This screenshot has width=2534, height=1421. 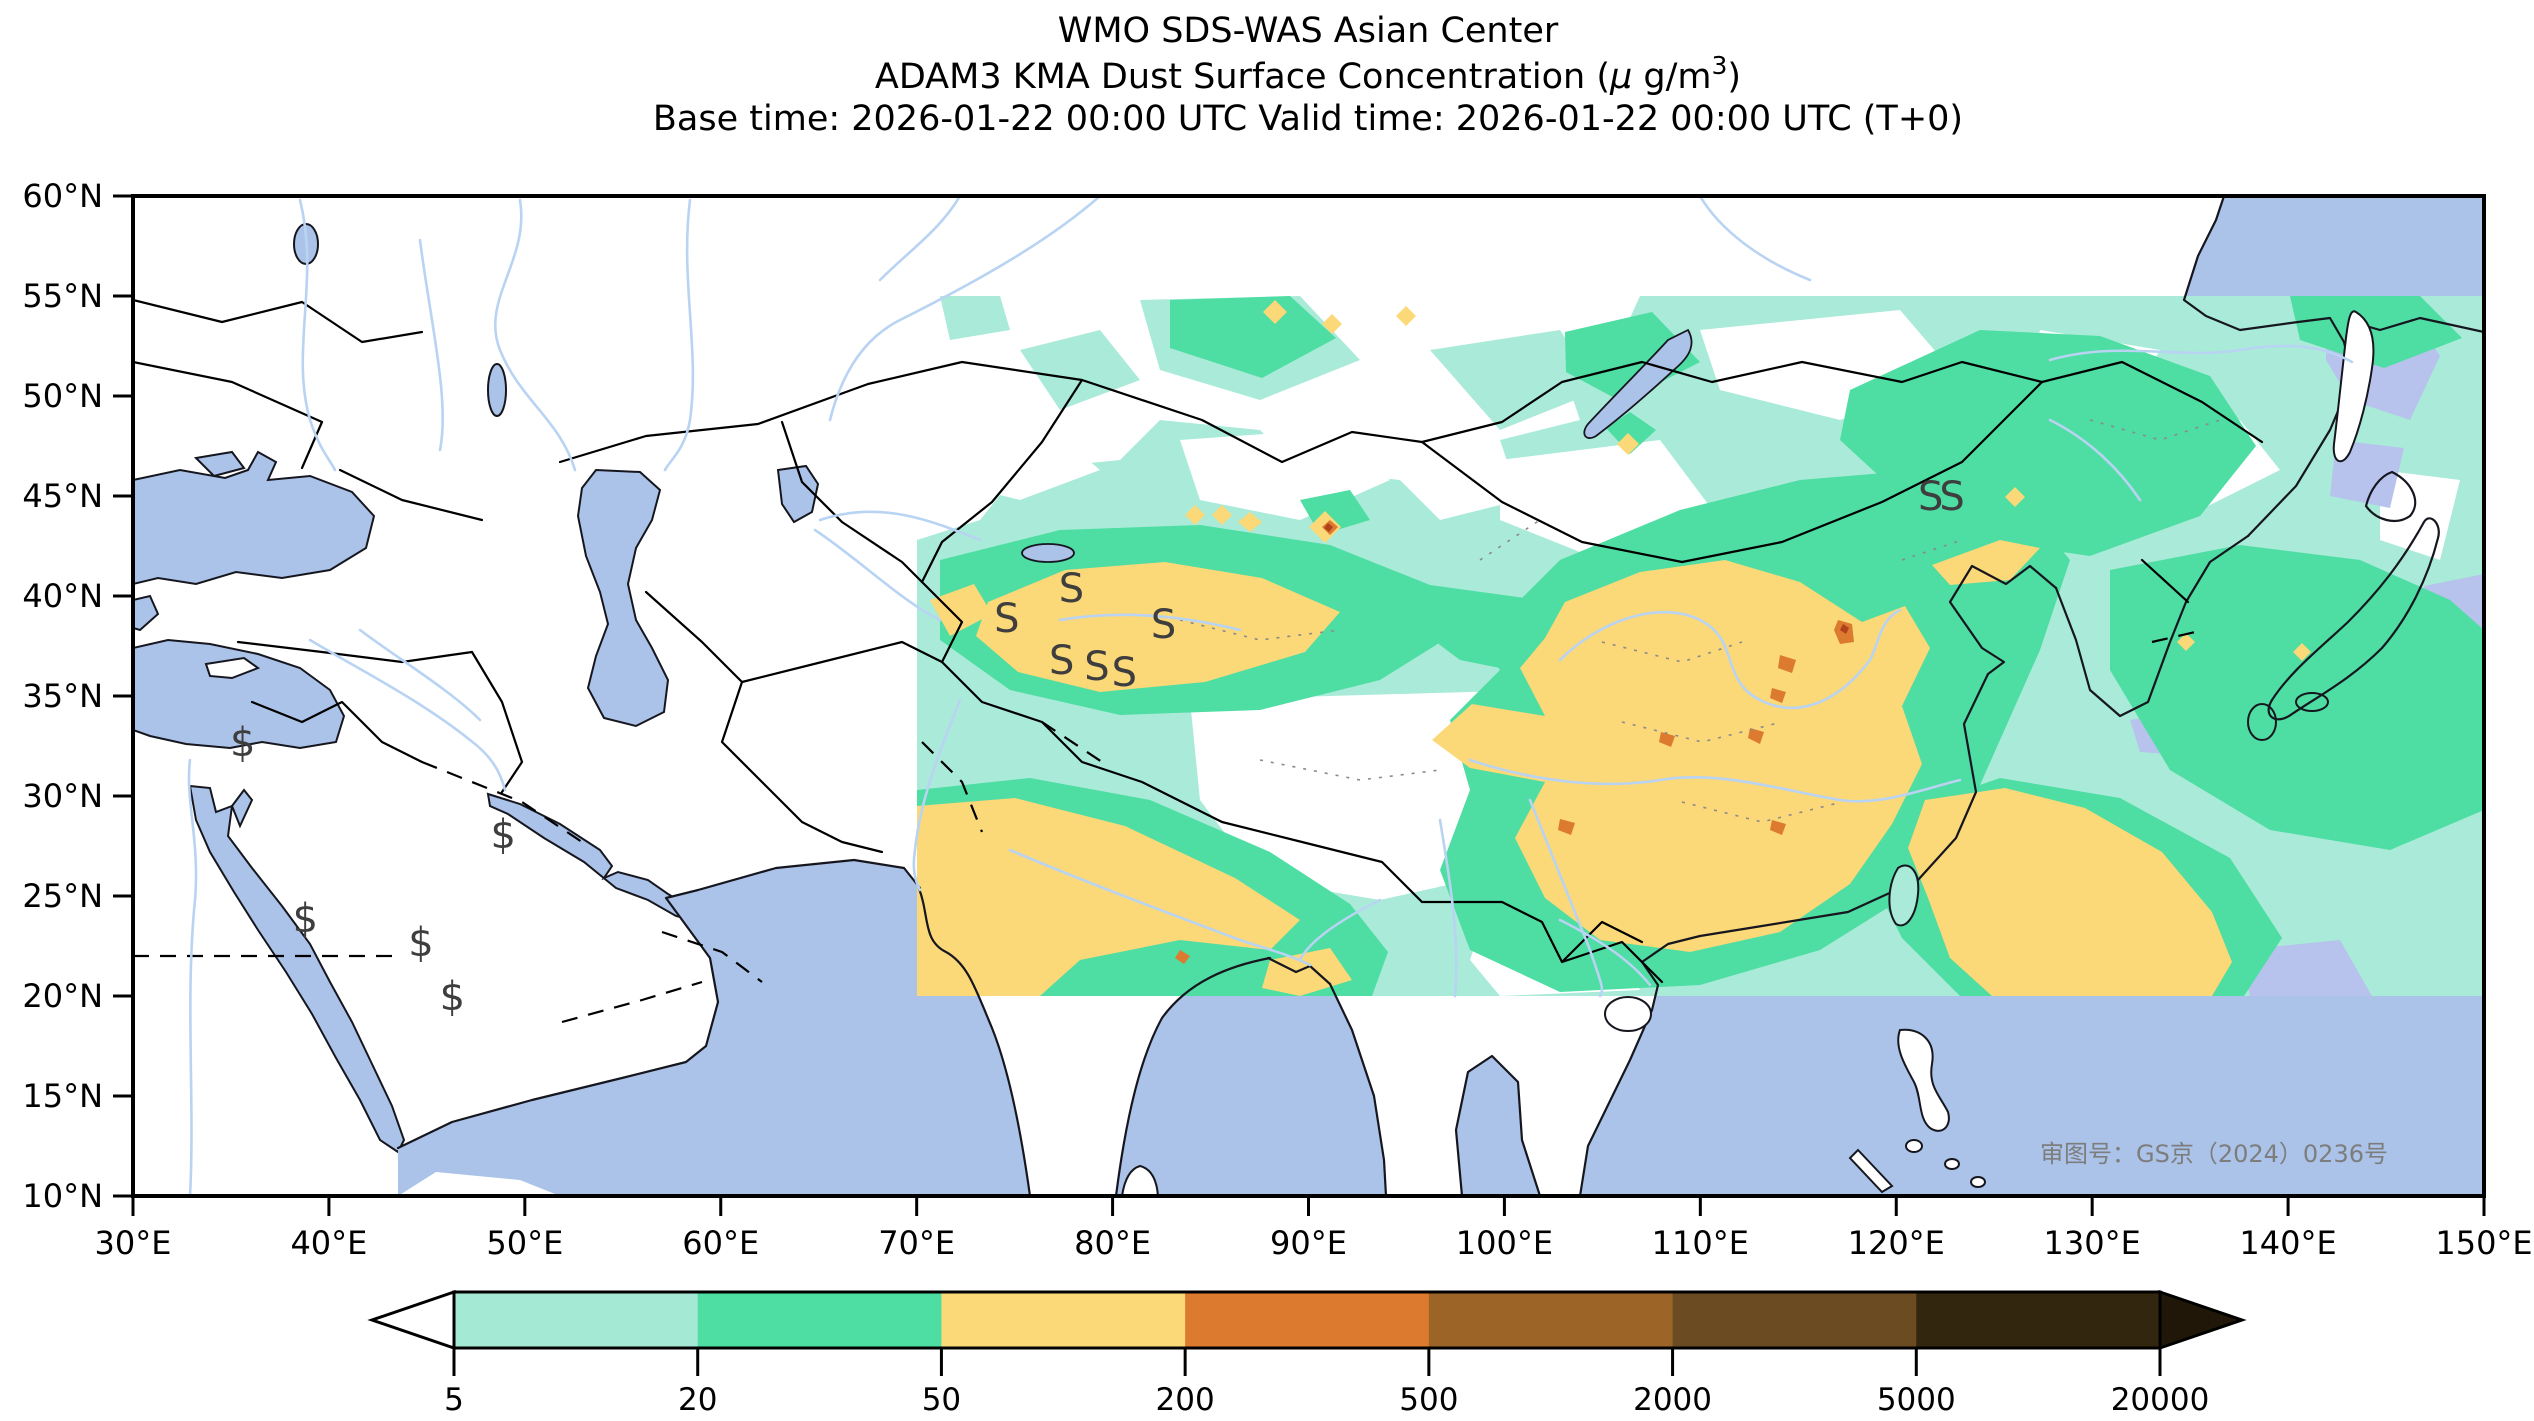 I want to click on border-korea-dmz, so click(x=2178, y=636).